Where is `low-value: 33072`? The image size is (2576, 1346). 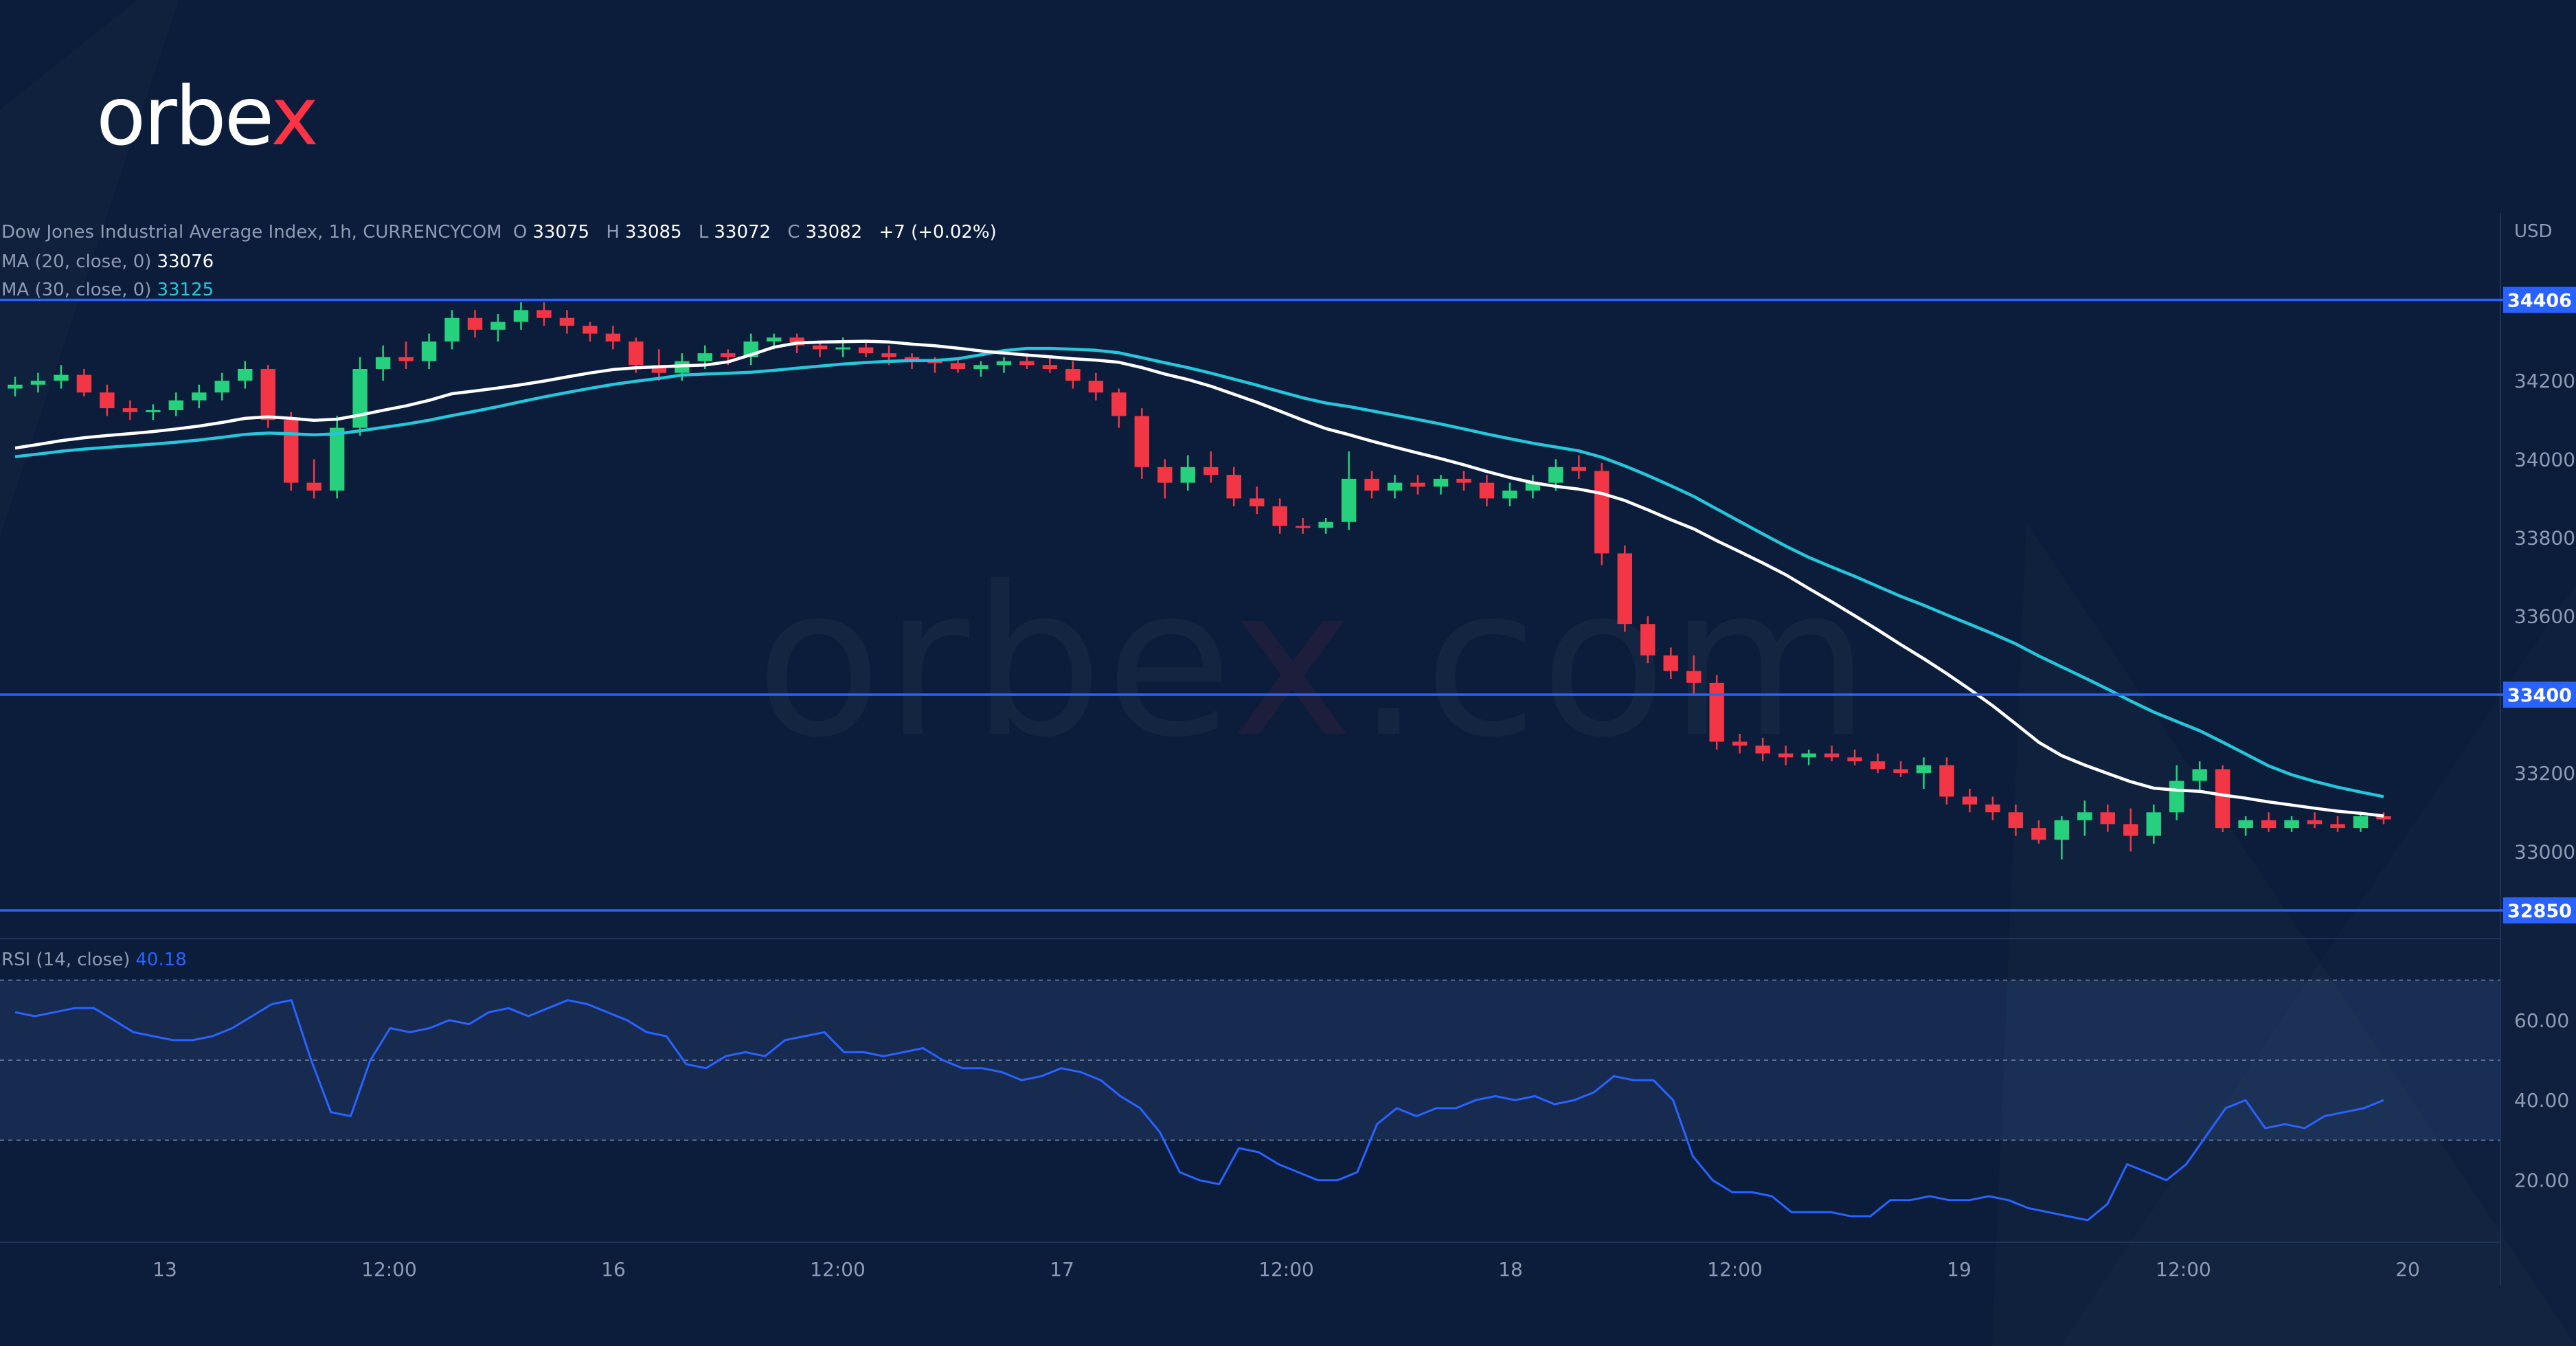 low-value: 33072 is located at coordinates (742, 232).